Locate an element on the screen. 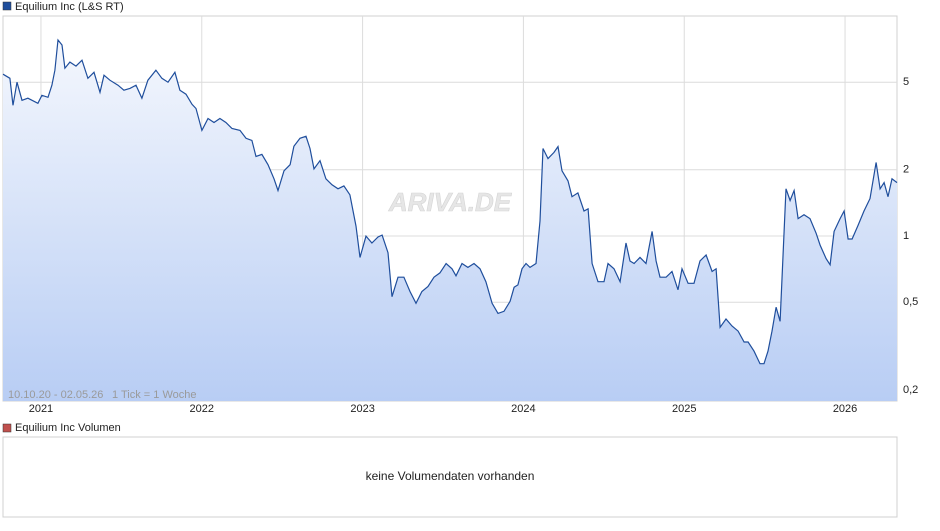 The width and height of the screenshot is (940, 531). y-tick-label: 1 is located at coordinates (906, 236).